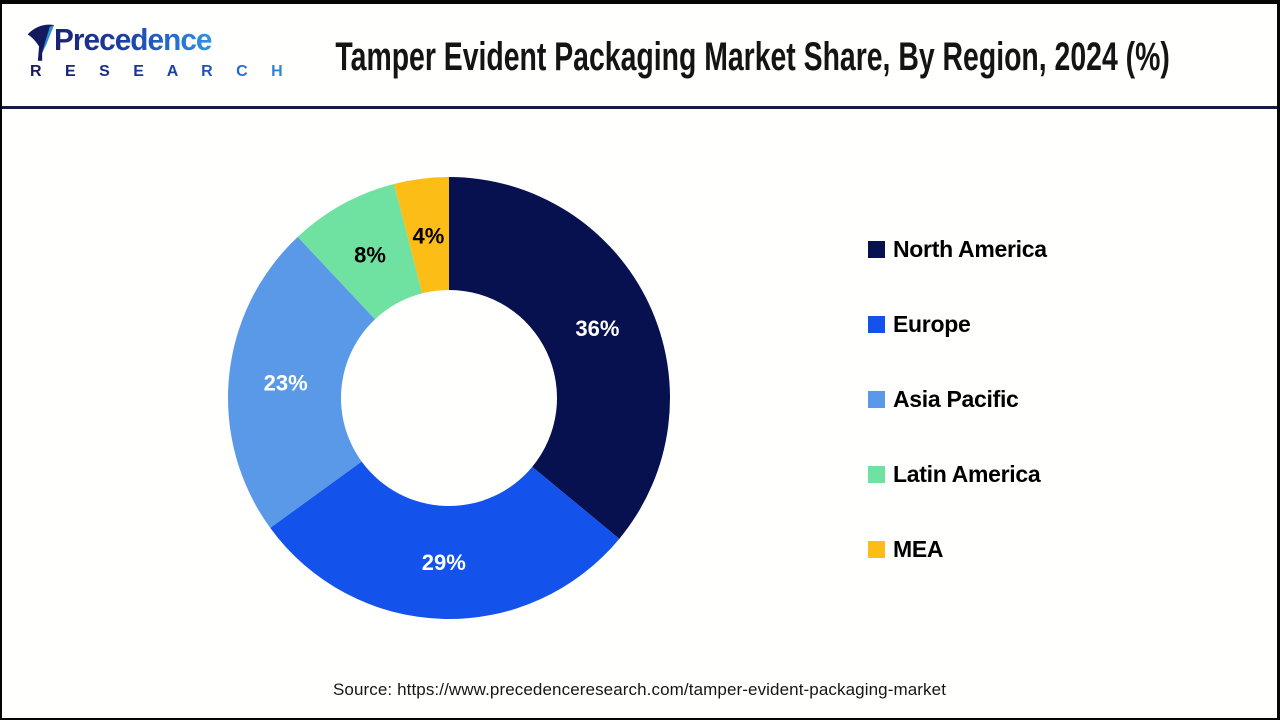  I want to click on slice-value-label-north-america: 36%, so click(597, 328).